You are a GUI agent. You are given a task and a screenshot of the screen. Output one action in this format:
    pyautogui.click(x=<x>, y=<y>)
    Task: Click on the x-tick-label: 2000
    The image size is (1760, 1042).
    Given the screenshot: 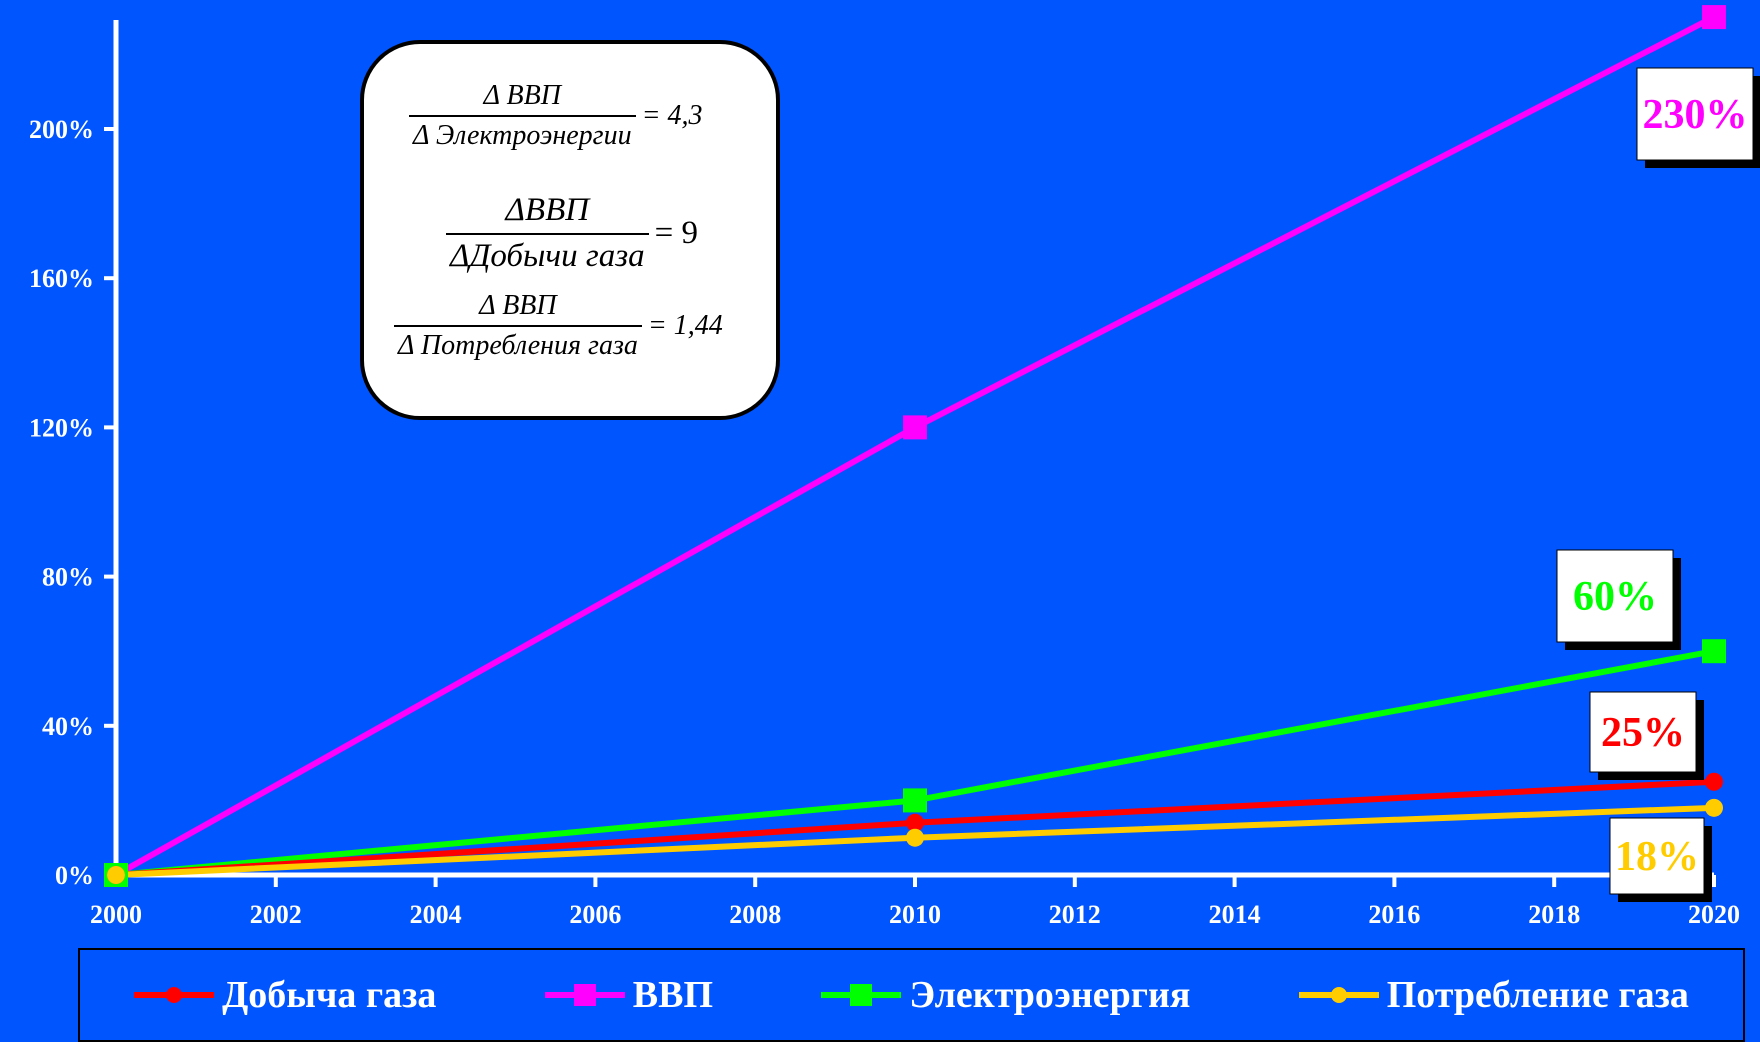 What is the action you would take?
    pyautogui.click(x=116, y=914)
    